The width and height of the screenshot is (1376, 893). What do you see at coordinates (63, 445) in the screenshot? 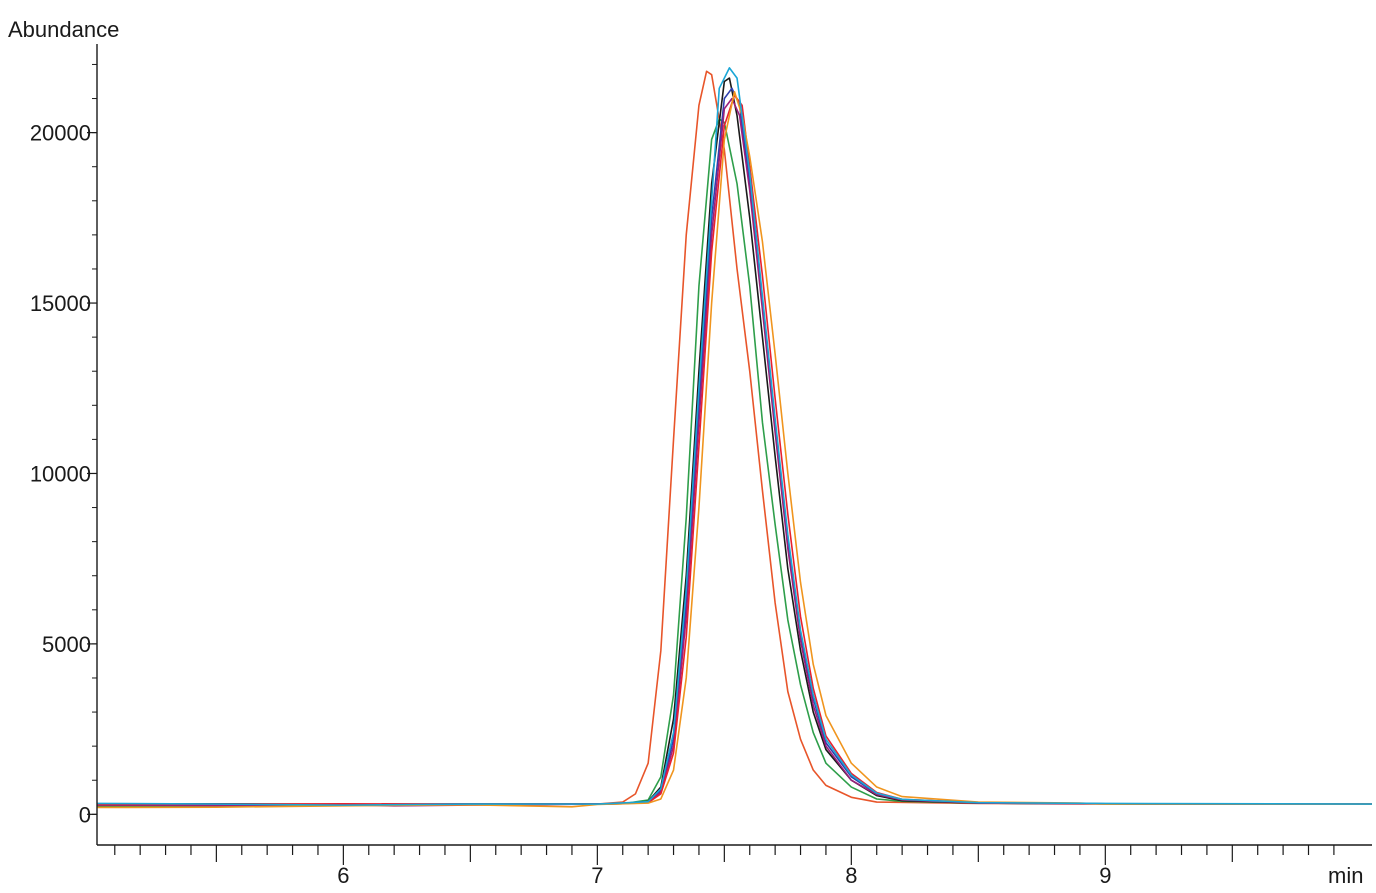
I see `y-ticks: 0 5000 10000 15000 20000` at bounding box center [63, 445].